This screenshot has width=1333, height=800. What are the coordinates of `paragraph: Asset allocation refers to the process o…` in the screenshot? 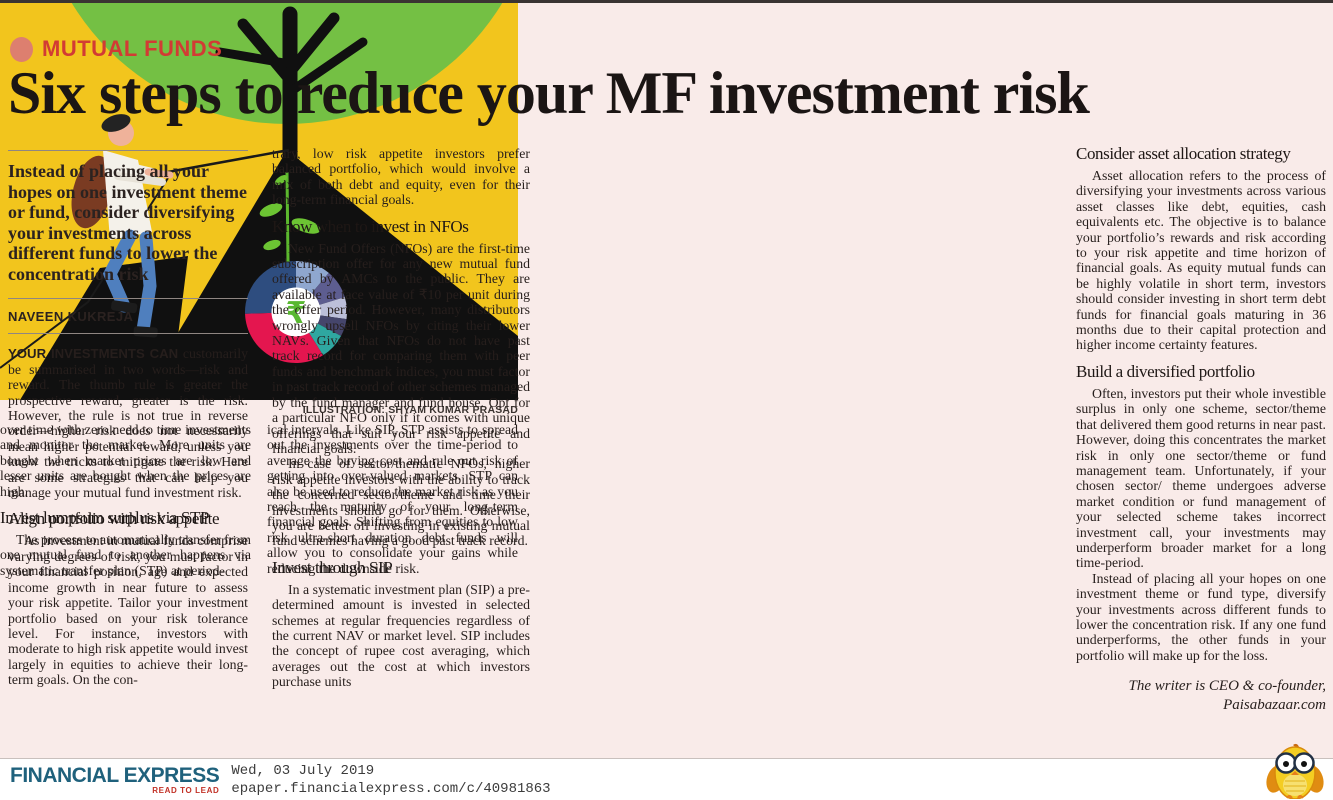 It's located at (1201, 260).